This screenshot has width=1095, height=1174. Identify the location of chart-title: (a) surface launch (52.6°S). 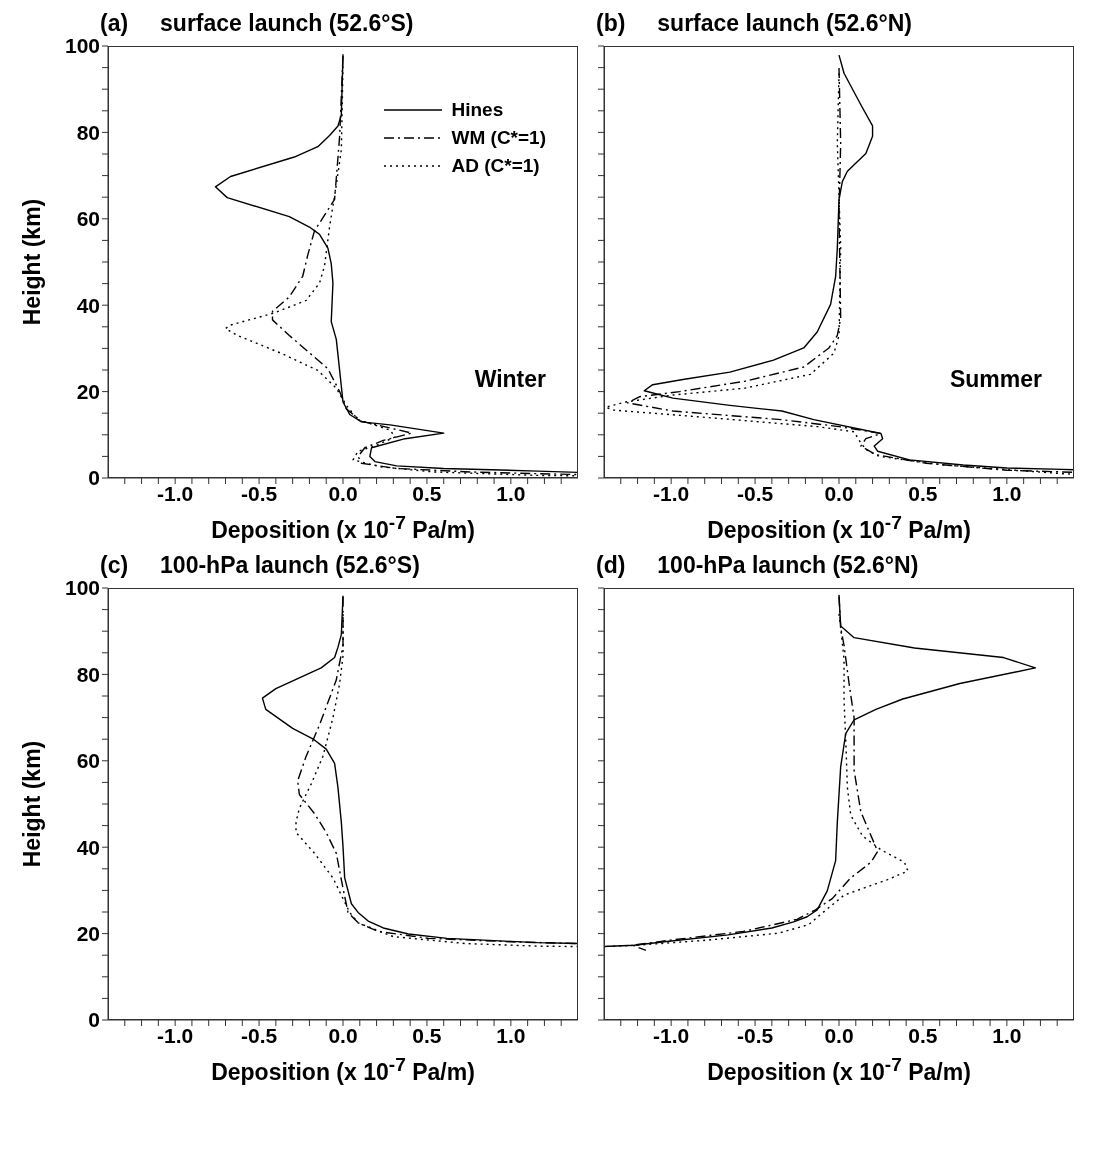
(257, 23).